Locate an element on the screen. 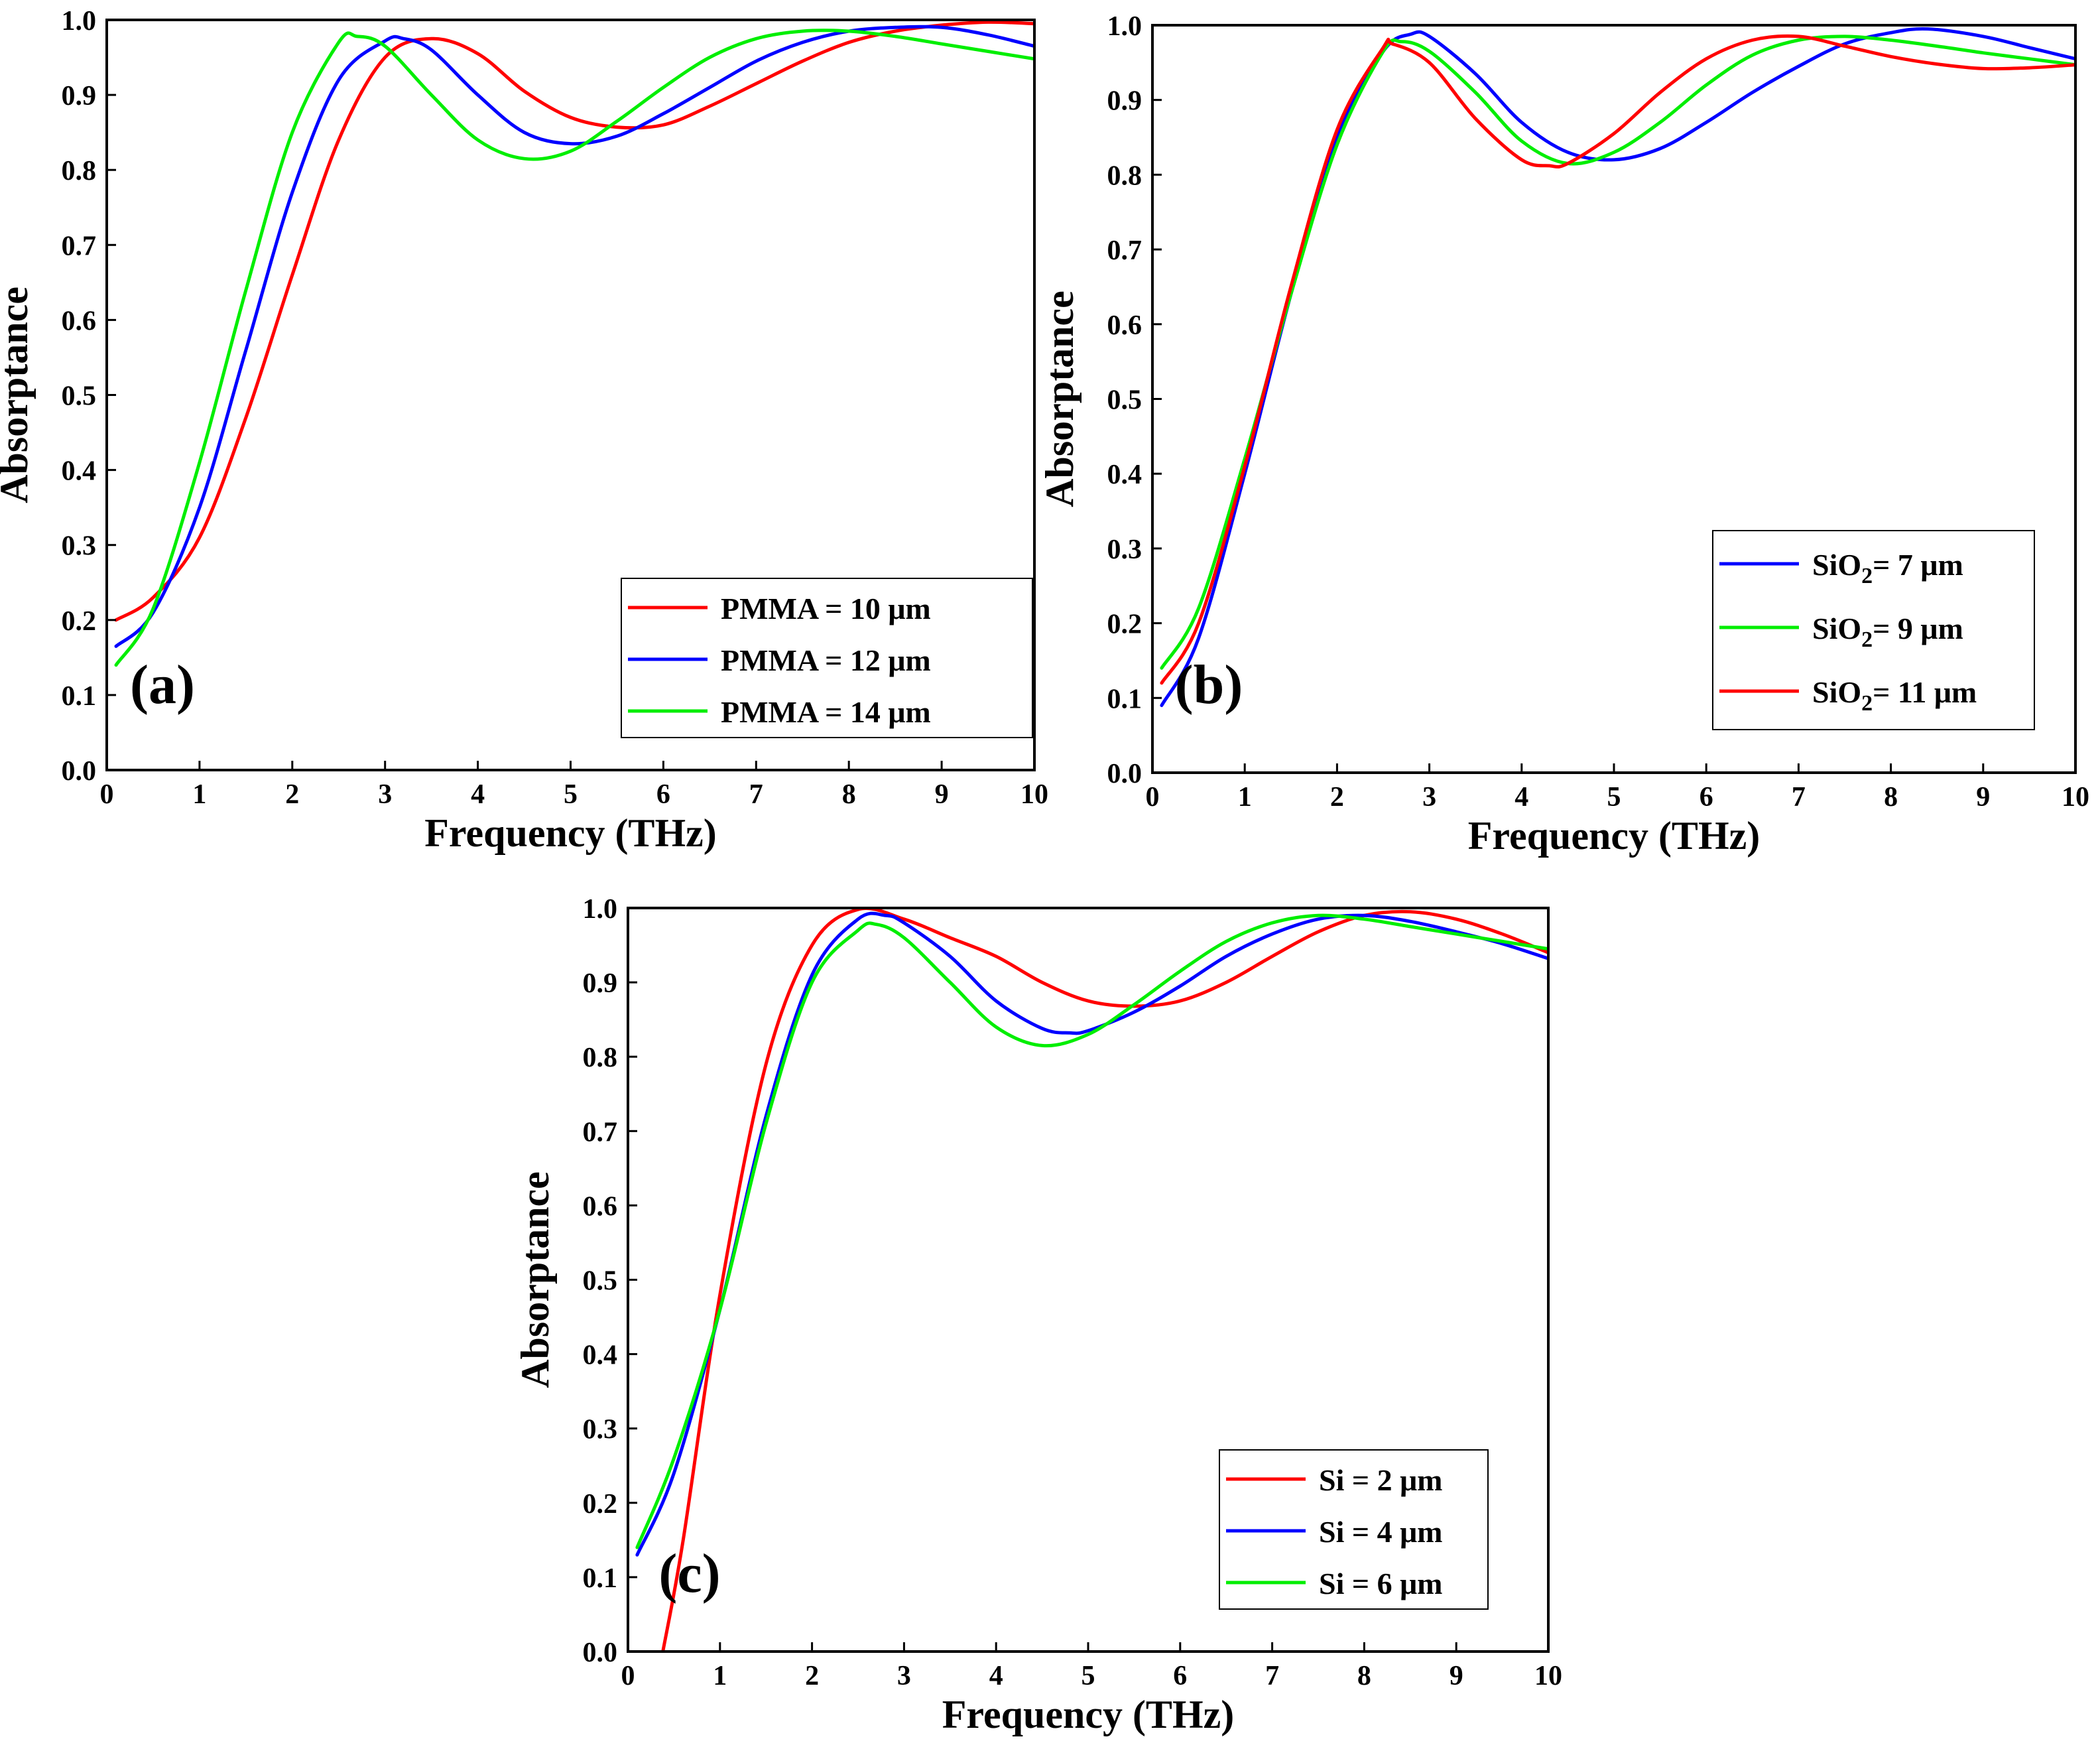 Image resolution: width=2100 pixels, height=1753 pixels. panel-label: (a) is located at coordinates (162, 685).